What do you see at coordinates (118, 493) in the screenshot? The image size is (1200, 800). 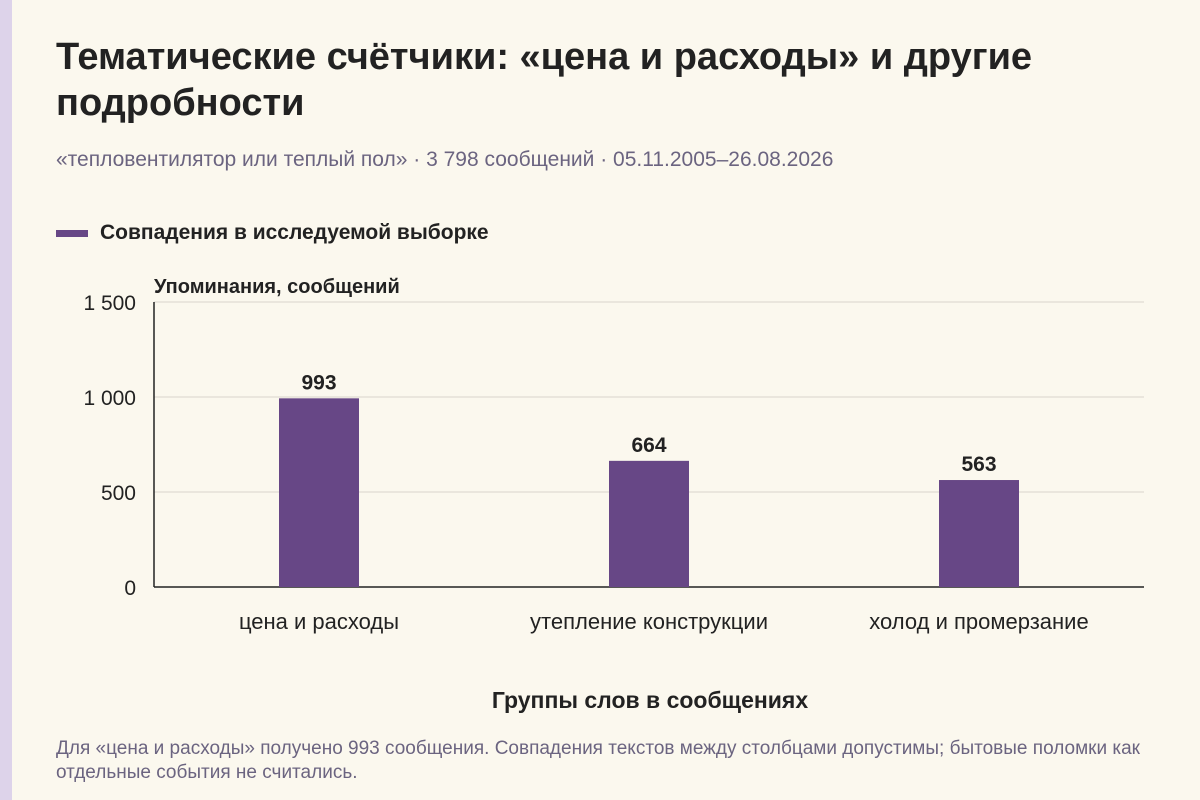 I see `y-tick-label: 500` at bounding box center [118, 493].